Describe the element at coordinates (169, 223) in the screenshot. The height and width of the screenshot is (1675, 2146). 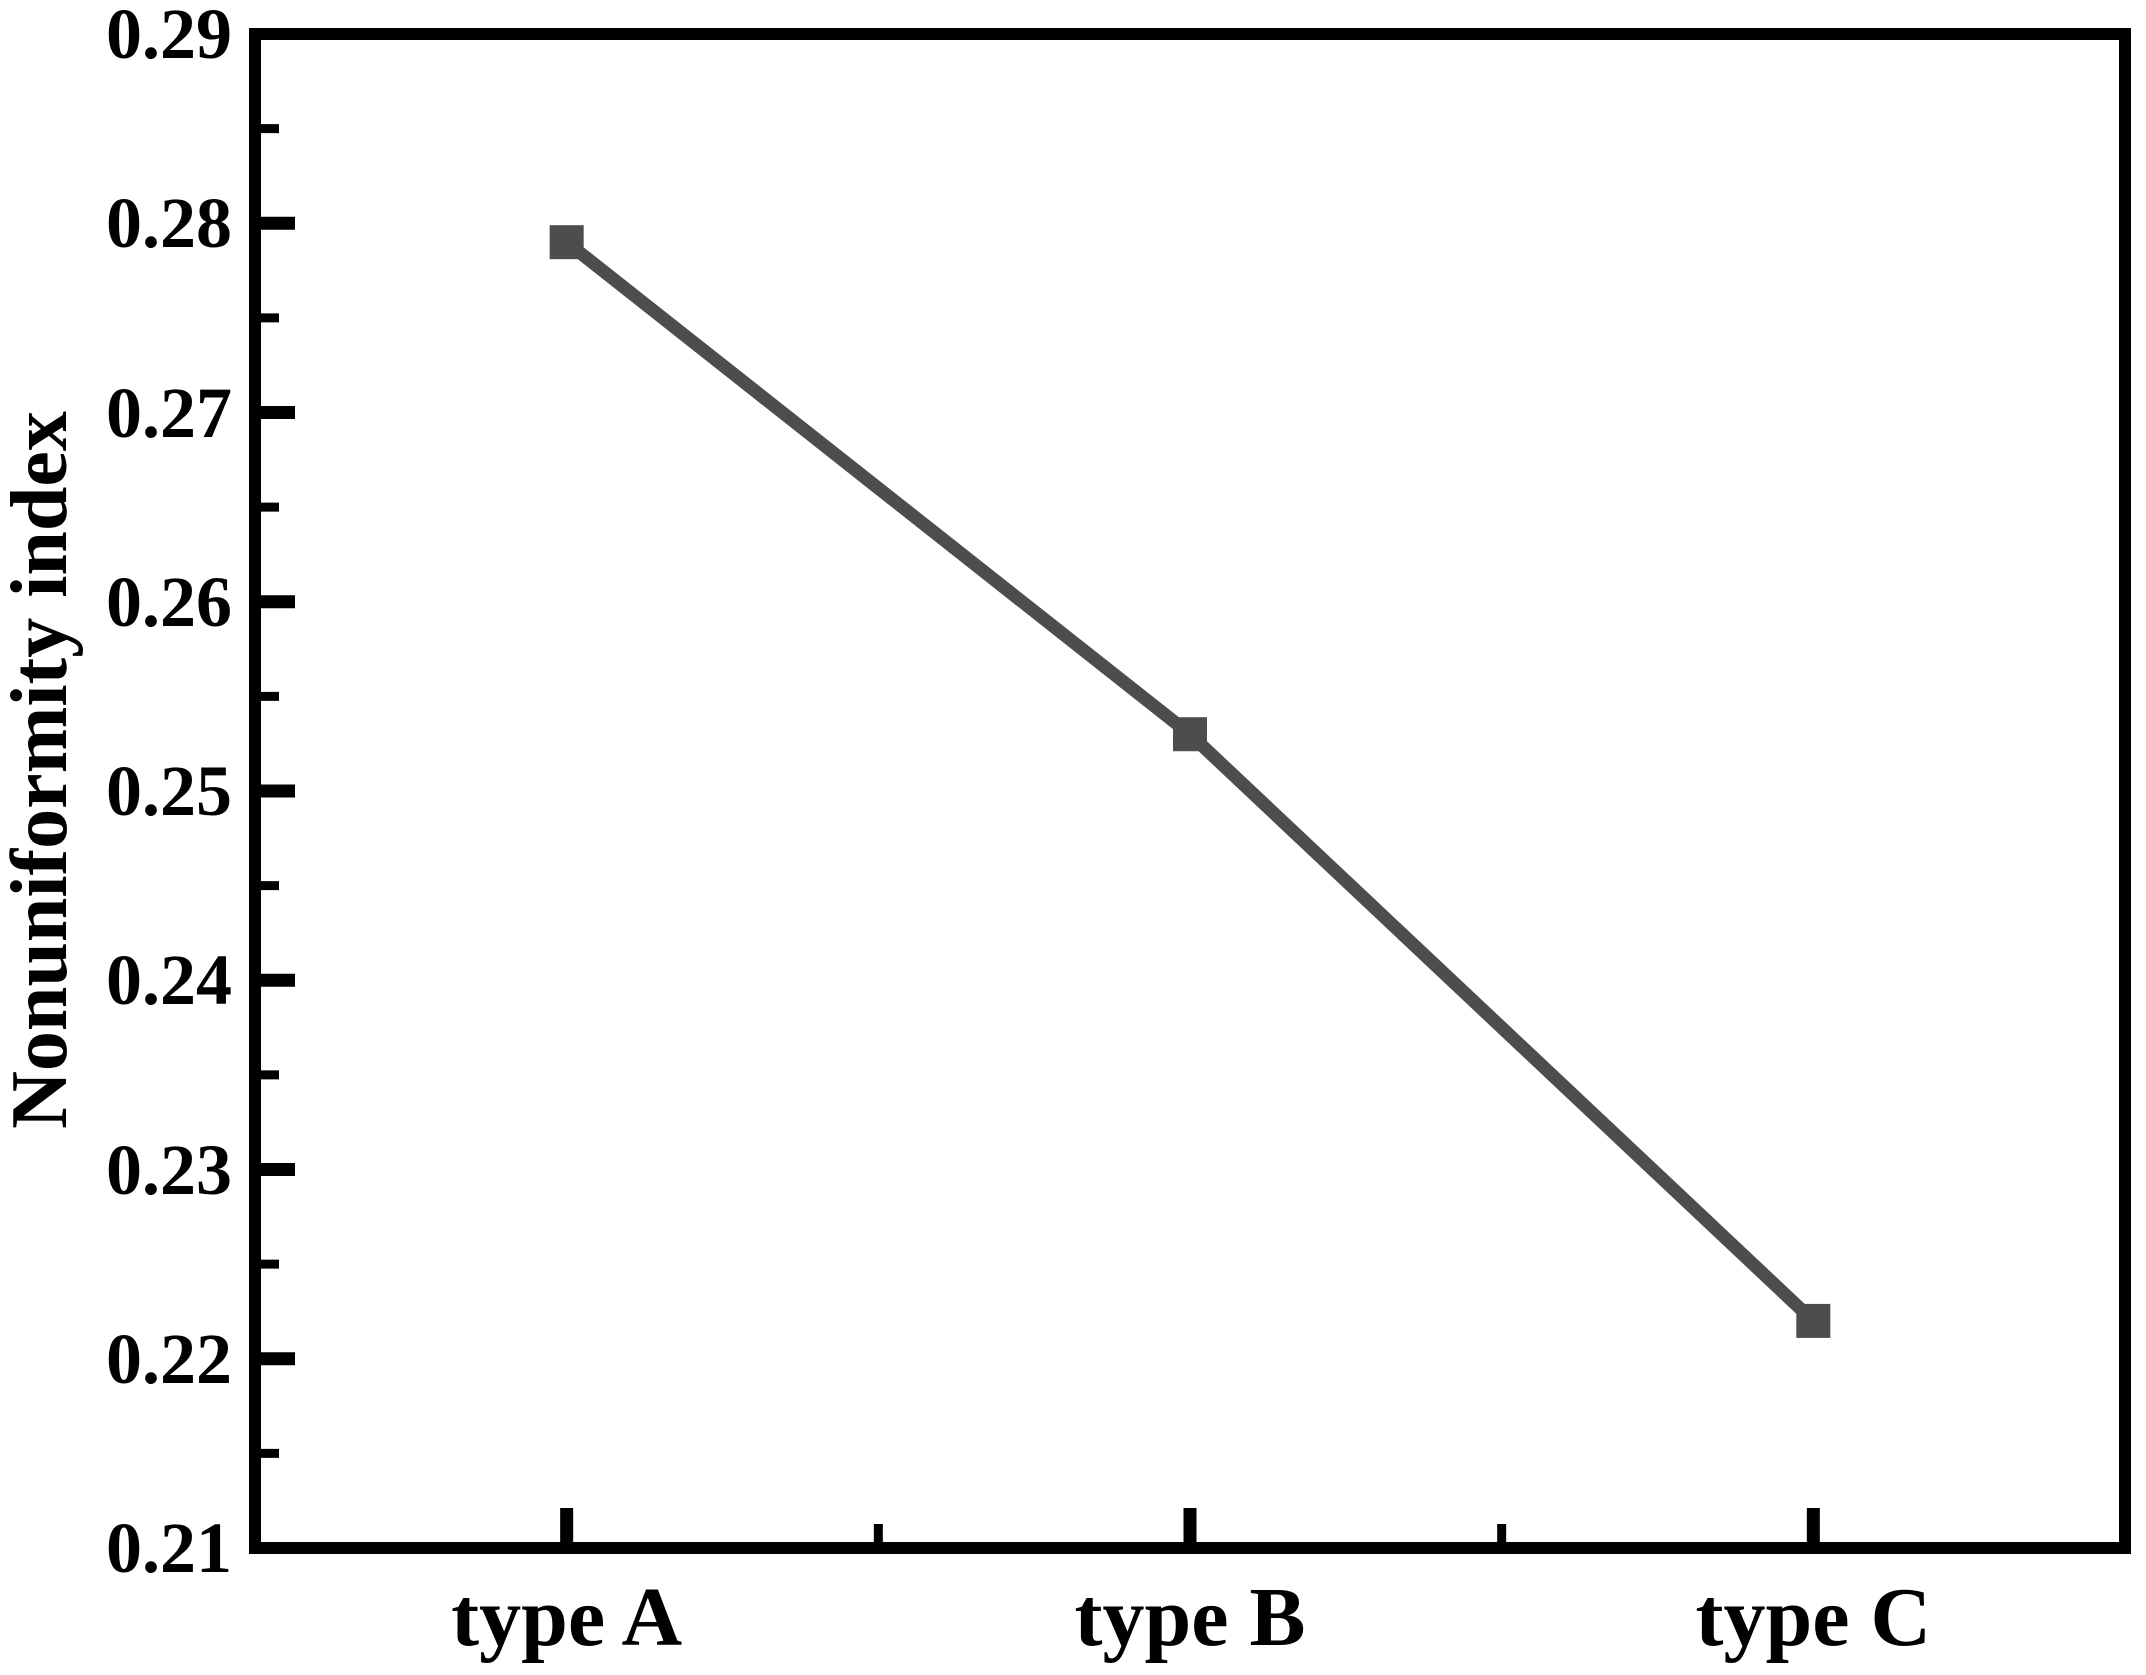
I see `y-tick-label: 0.28` at that location.